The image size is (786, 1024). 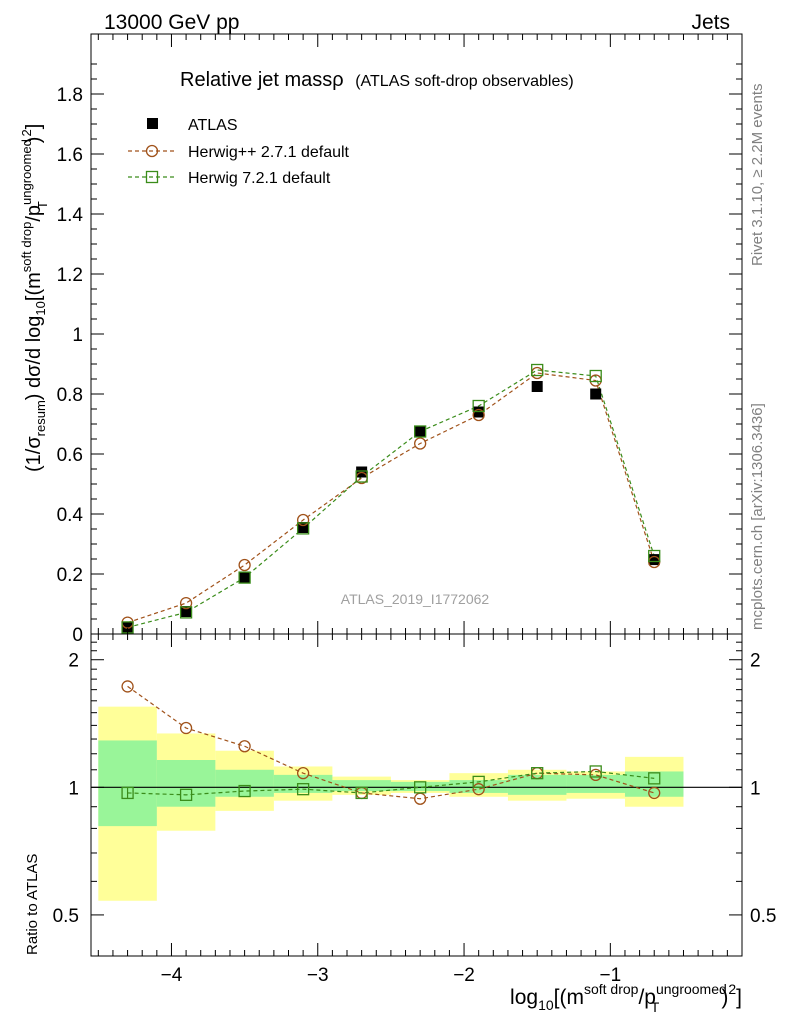 What do you see at coordinates (70, 215) in the screenshot?
I see `main-y-tick-label-7: 1.4` at bounding box center [70, 215].